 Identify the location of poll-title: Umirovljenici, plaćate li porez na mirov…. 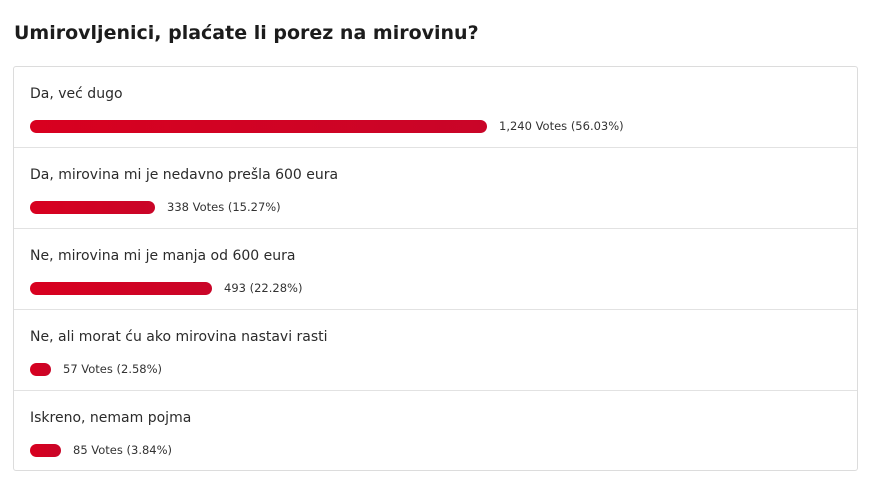
(246, 33).